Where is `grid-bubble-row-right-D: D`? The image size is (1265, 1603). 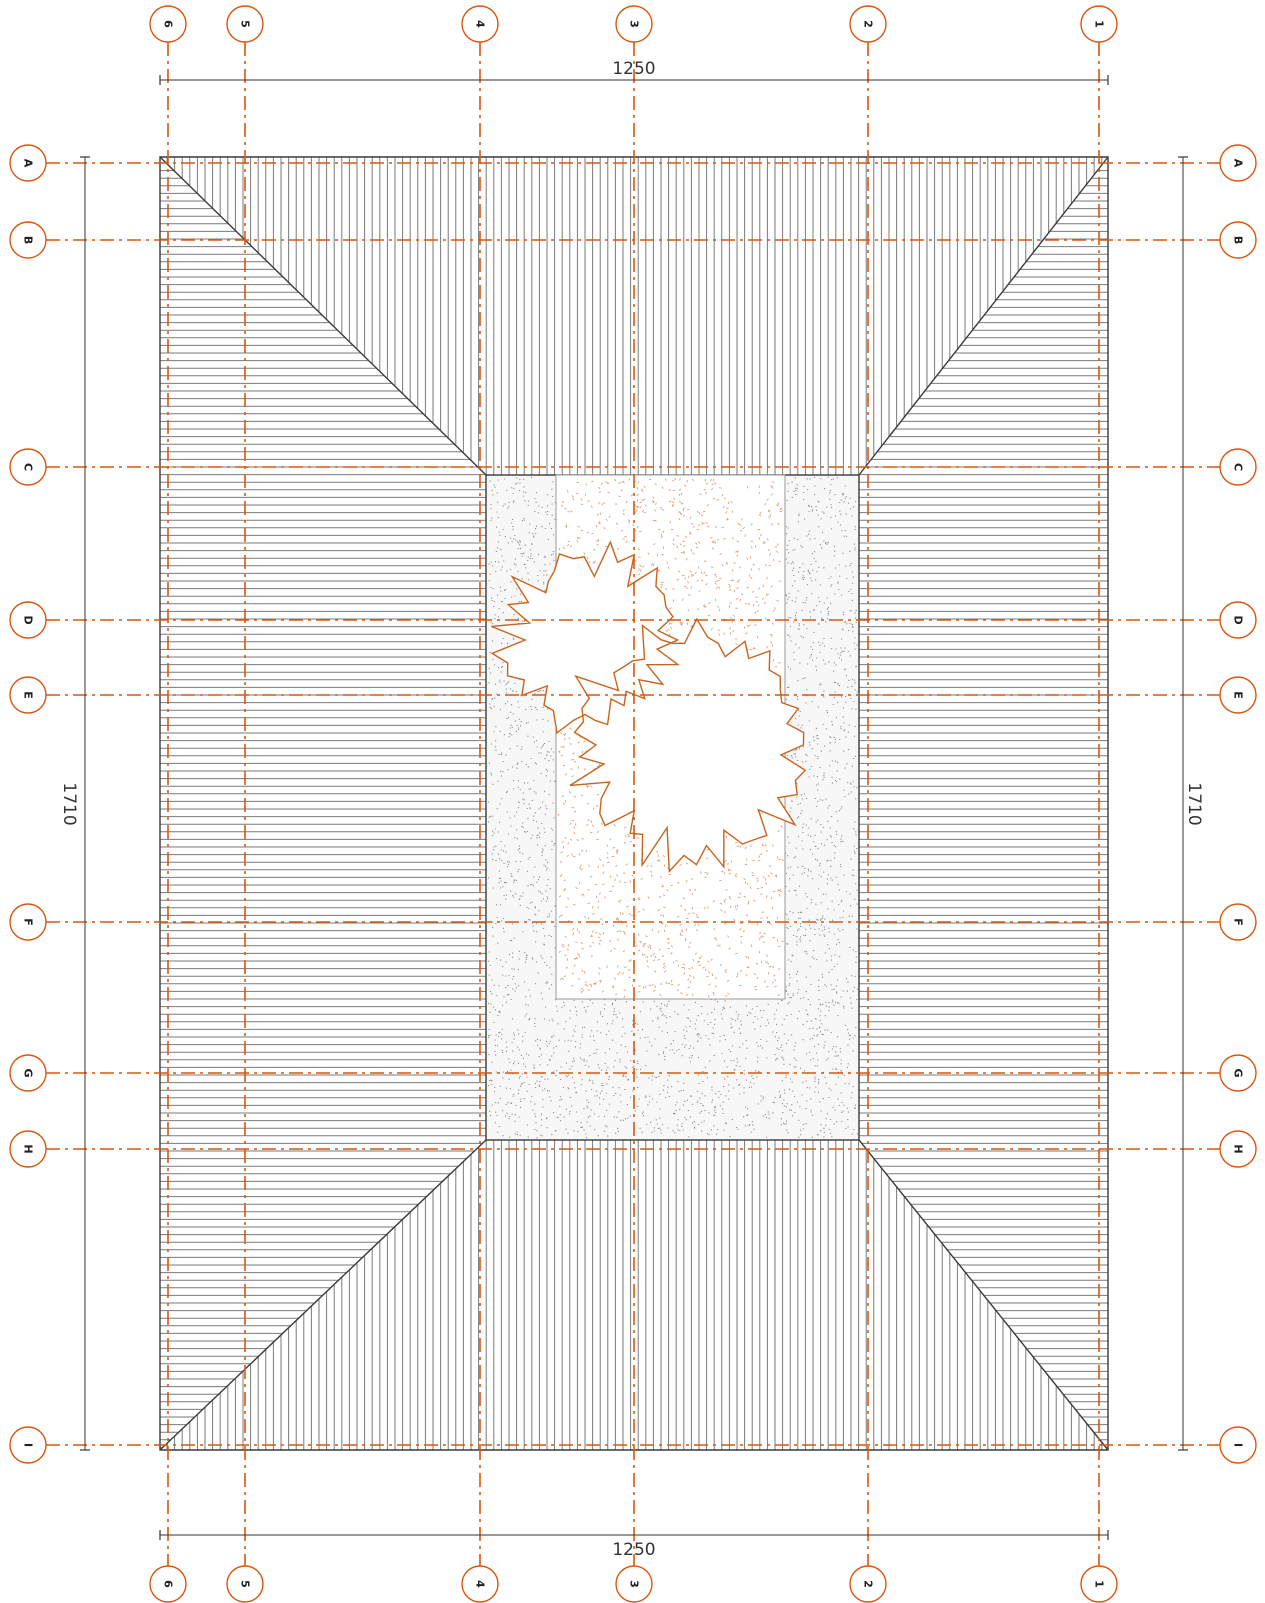 grid-bubble-row-right-D: D is located at coordinates (1238, 620).